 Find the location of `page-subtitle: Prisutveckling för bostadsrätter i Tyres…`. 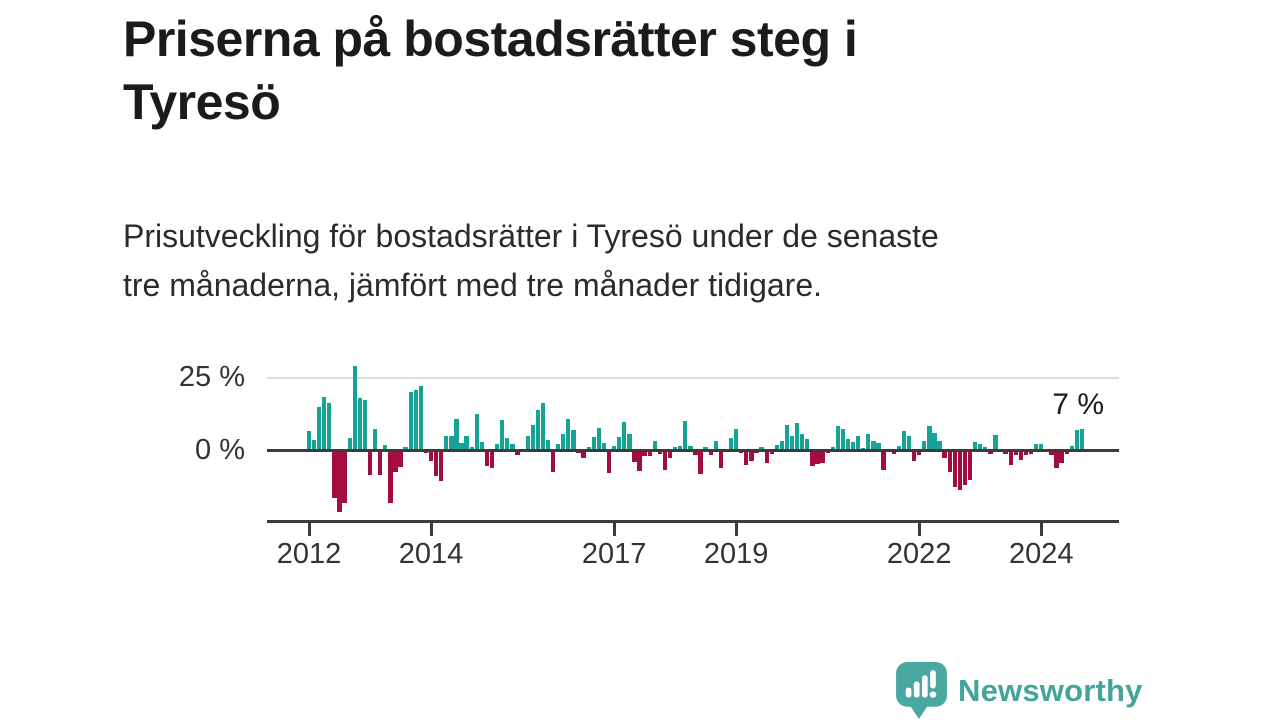

page-subtitle: Prisutveckling för bostadsrätter i Tyres… is located at coordinates (673, 261).